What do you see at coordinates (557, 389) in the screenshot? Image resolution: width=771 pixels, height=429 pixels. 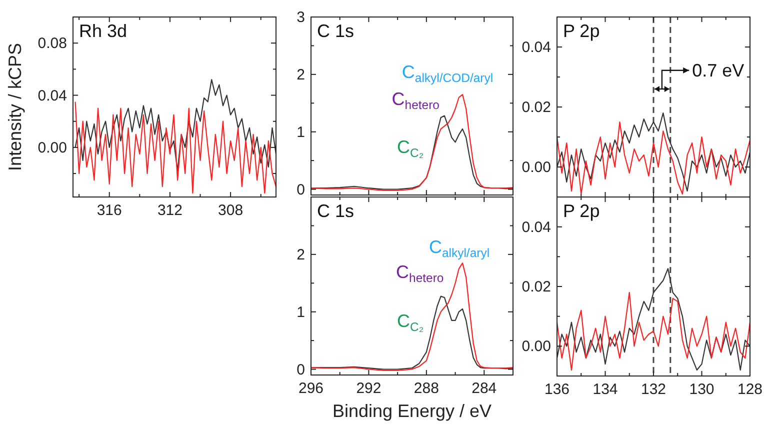 I see `x-tick-label: 136` at bounding box center [557, 389].